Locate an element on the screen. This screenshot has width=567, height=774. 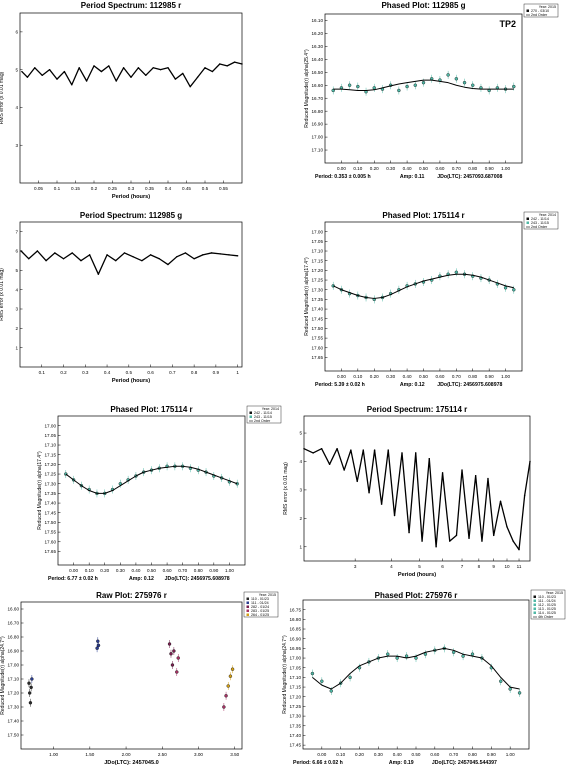
x-tick-label: 3.00 is located at coordinates (198, 754).